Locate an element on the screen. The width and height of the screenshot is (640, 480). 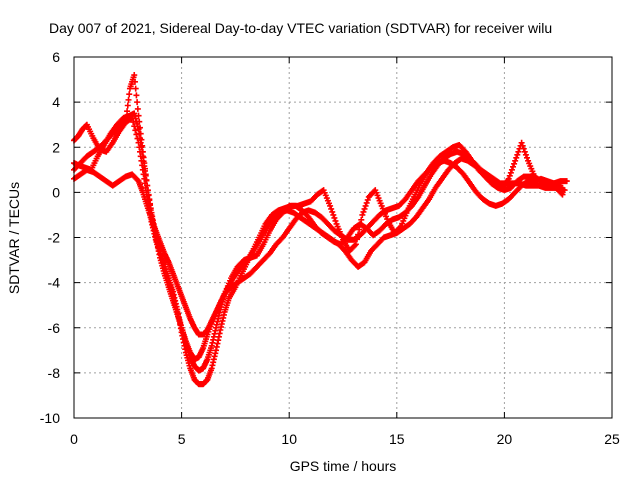
y-tick-label: -10 is located at coordinates (50, 418).